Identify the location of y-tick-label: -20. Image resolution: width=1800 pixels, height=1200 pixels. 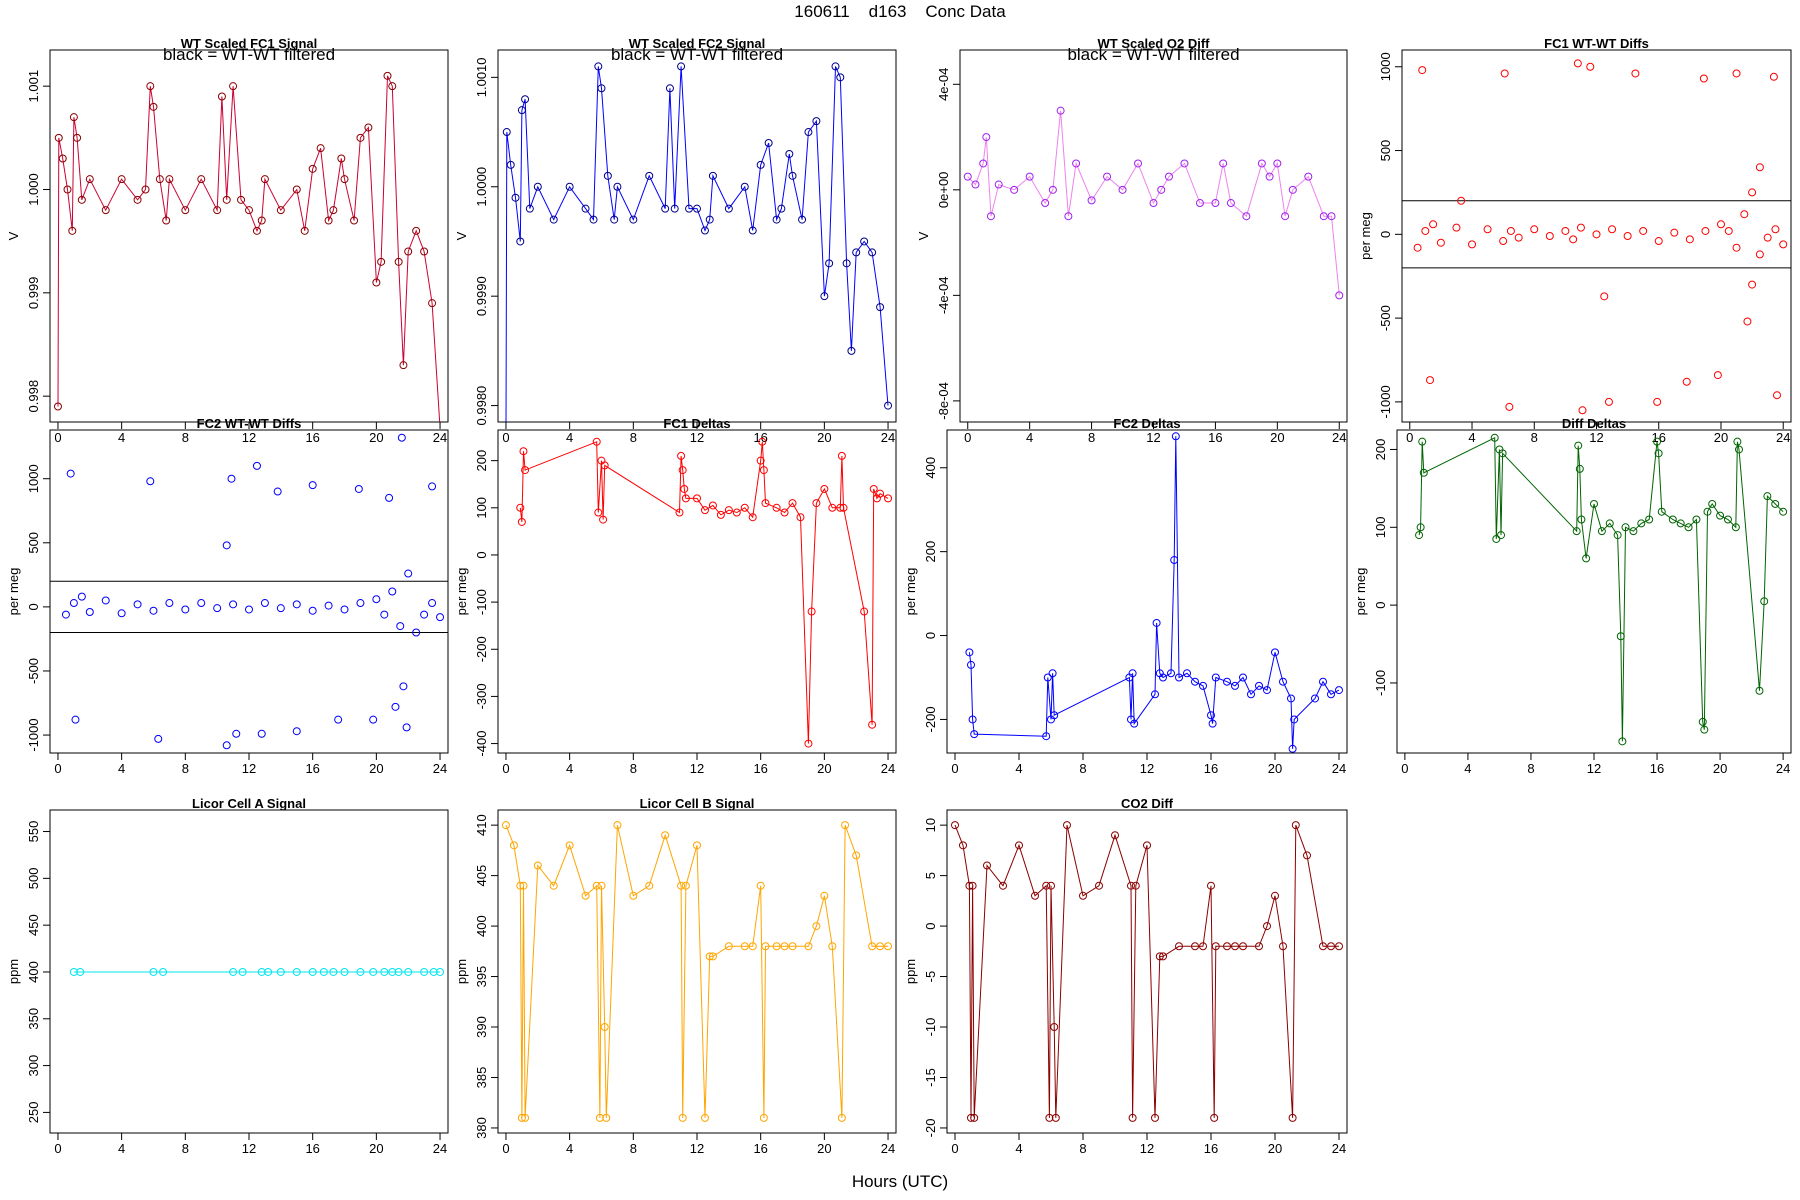
(930, 1128).